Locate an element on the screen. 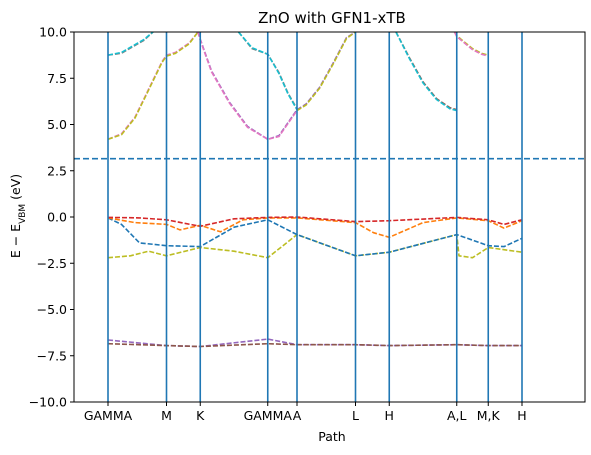 The width and height of the screenshot is (591, 455). y-tick-label-4: 0.0 is located at coordinates (57, 217).